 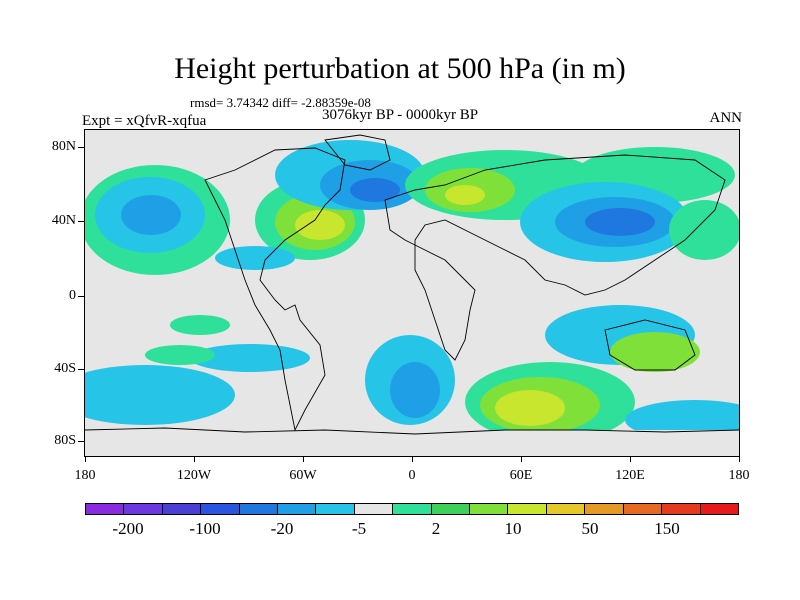 I want to click on antarctic-band, so click(x=412, y=443).